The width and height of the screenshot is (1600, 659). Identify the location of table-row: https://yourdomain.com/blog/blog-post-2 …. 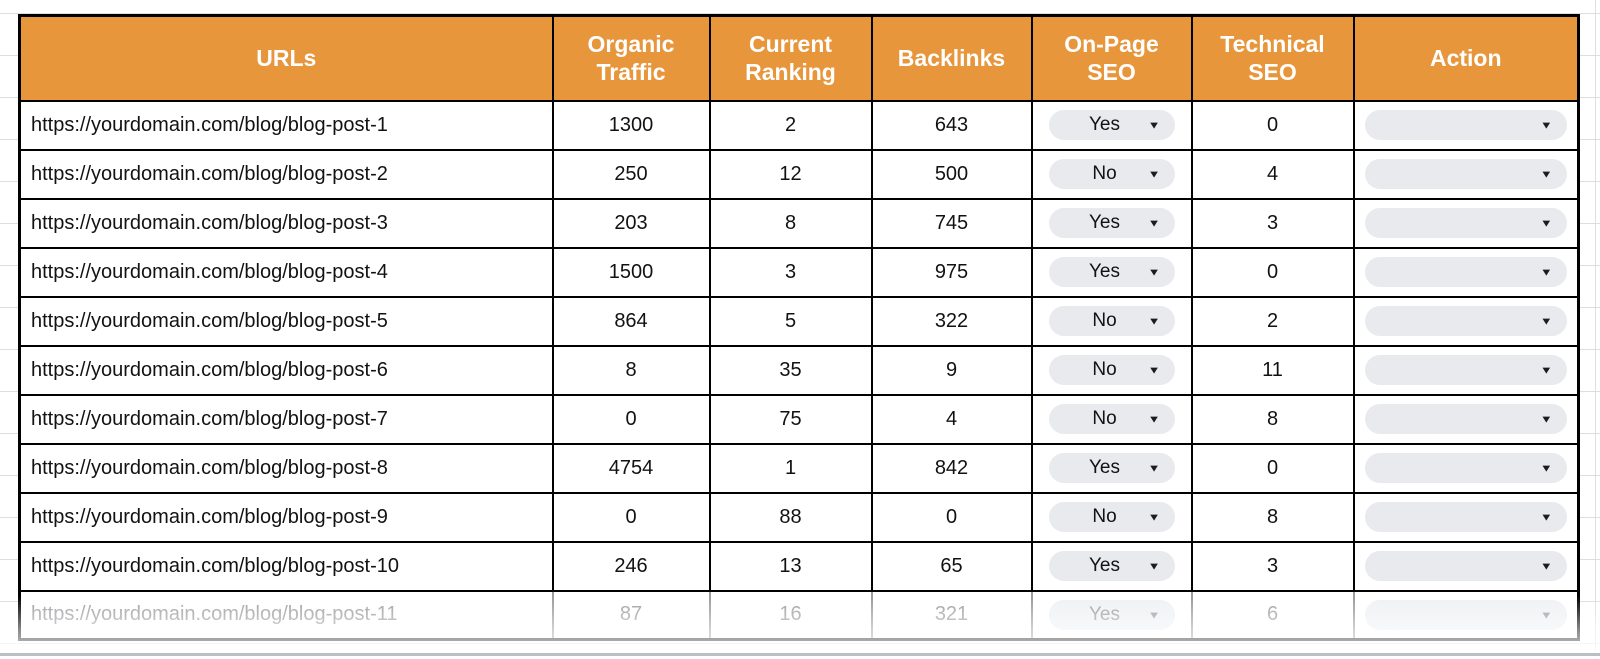
(799, 174).